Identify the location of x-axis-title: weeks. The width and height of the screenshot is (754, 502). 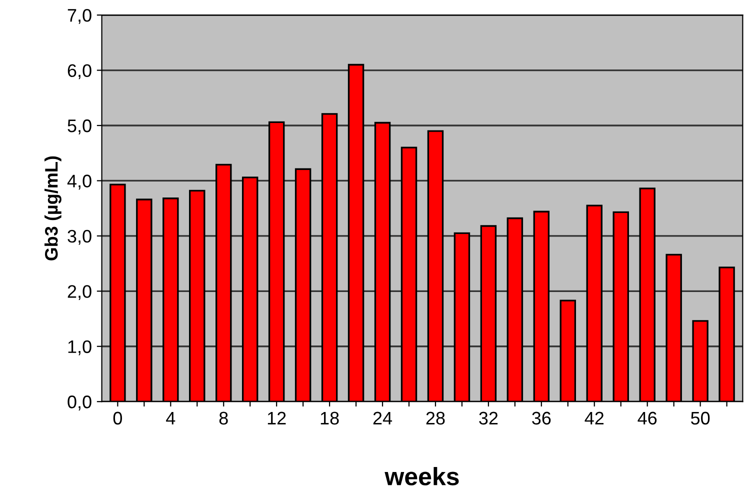
(421, 476).